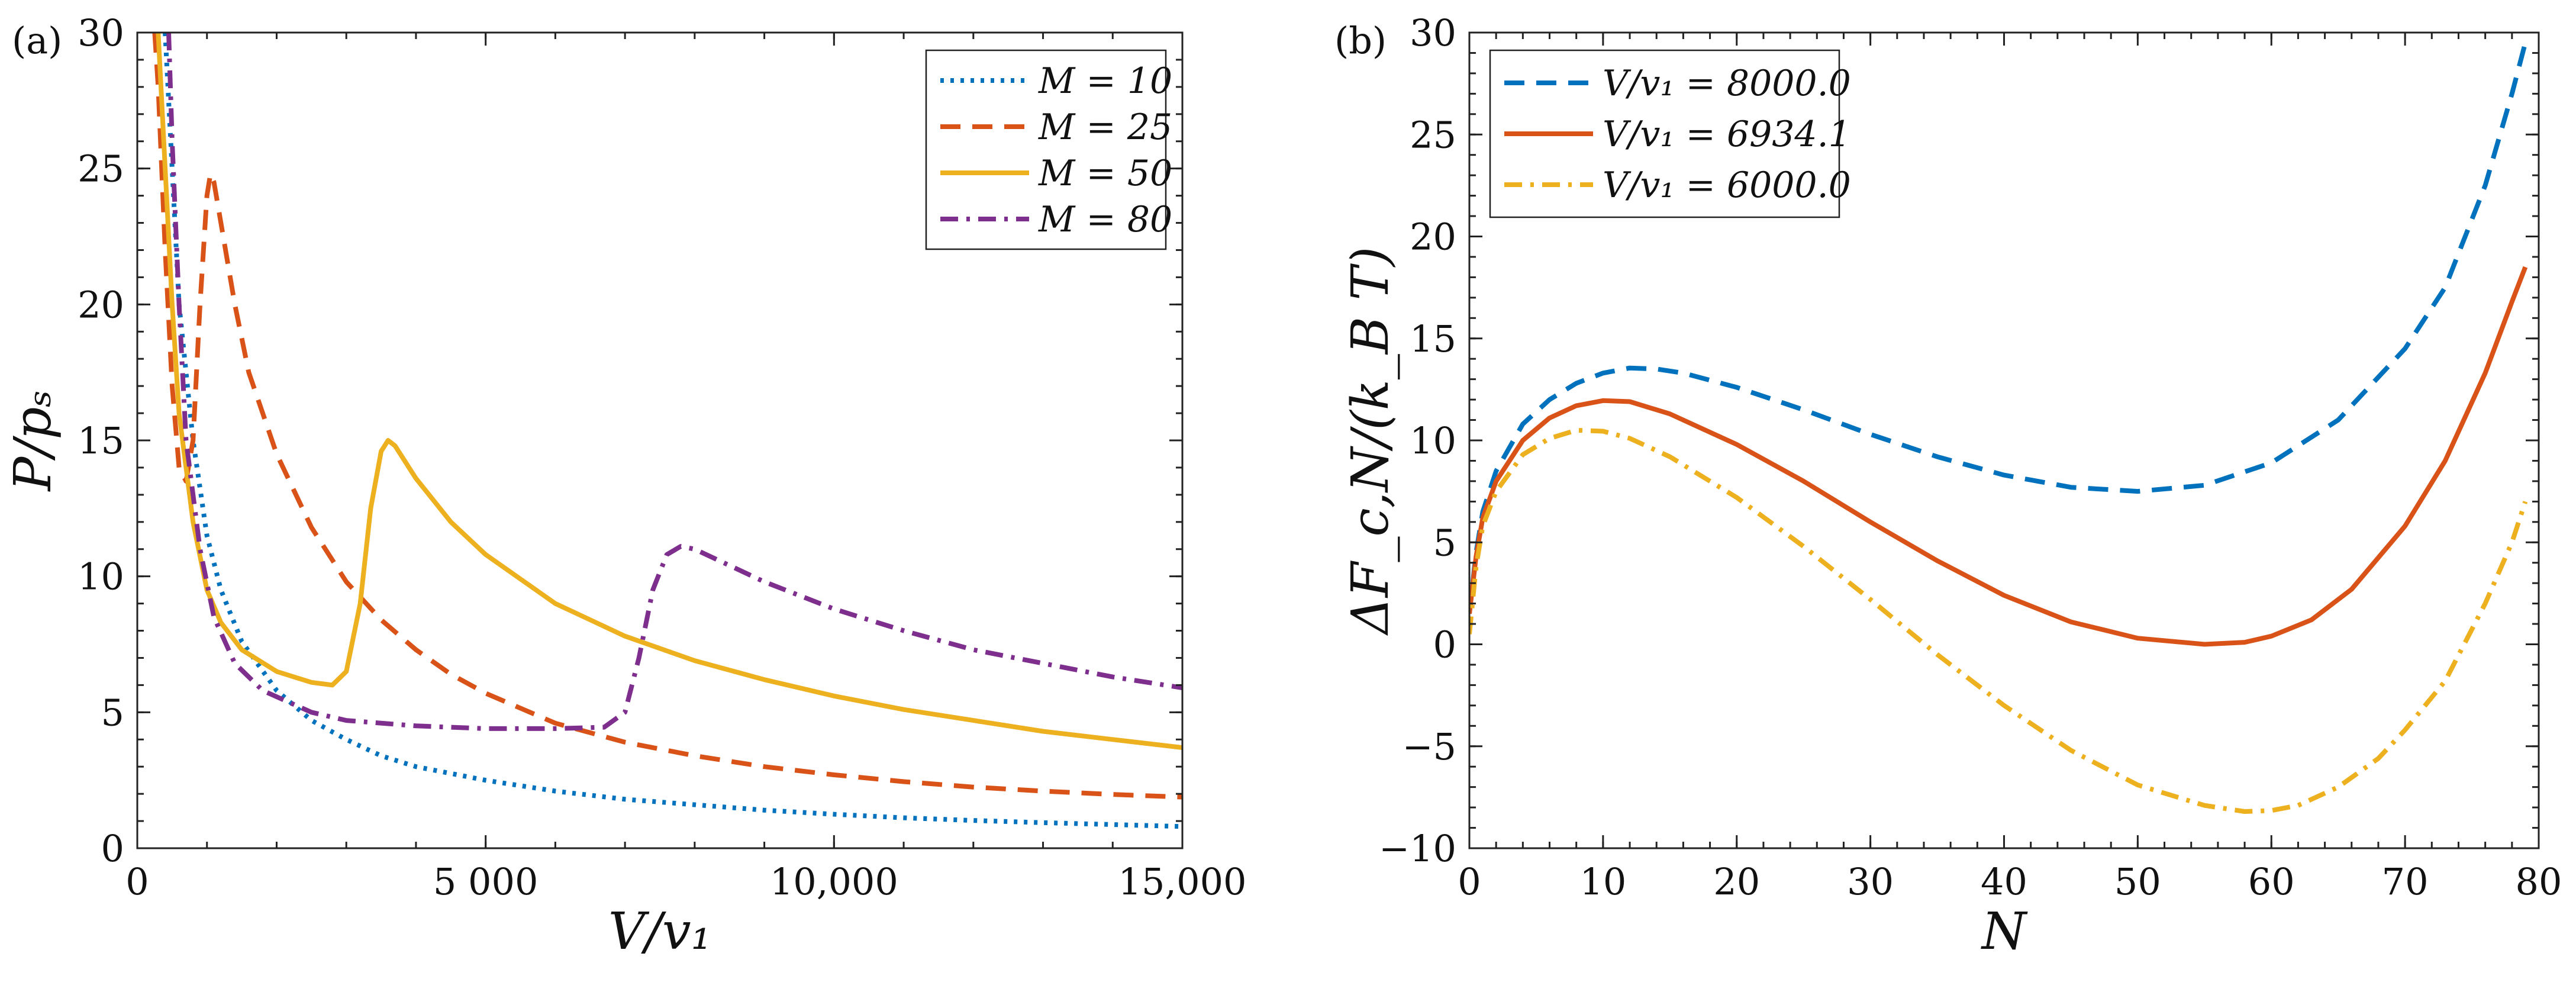 Image resolution: width=2576 pixels, height=982 pixels. Describe the element at coordinates (1727, 83) in the screenshot. I see `legend-entry-1: V/v₁ = 8000.0` at that location.